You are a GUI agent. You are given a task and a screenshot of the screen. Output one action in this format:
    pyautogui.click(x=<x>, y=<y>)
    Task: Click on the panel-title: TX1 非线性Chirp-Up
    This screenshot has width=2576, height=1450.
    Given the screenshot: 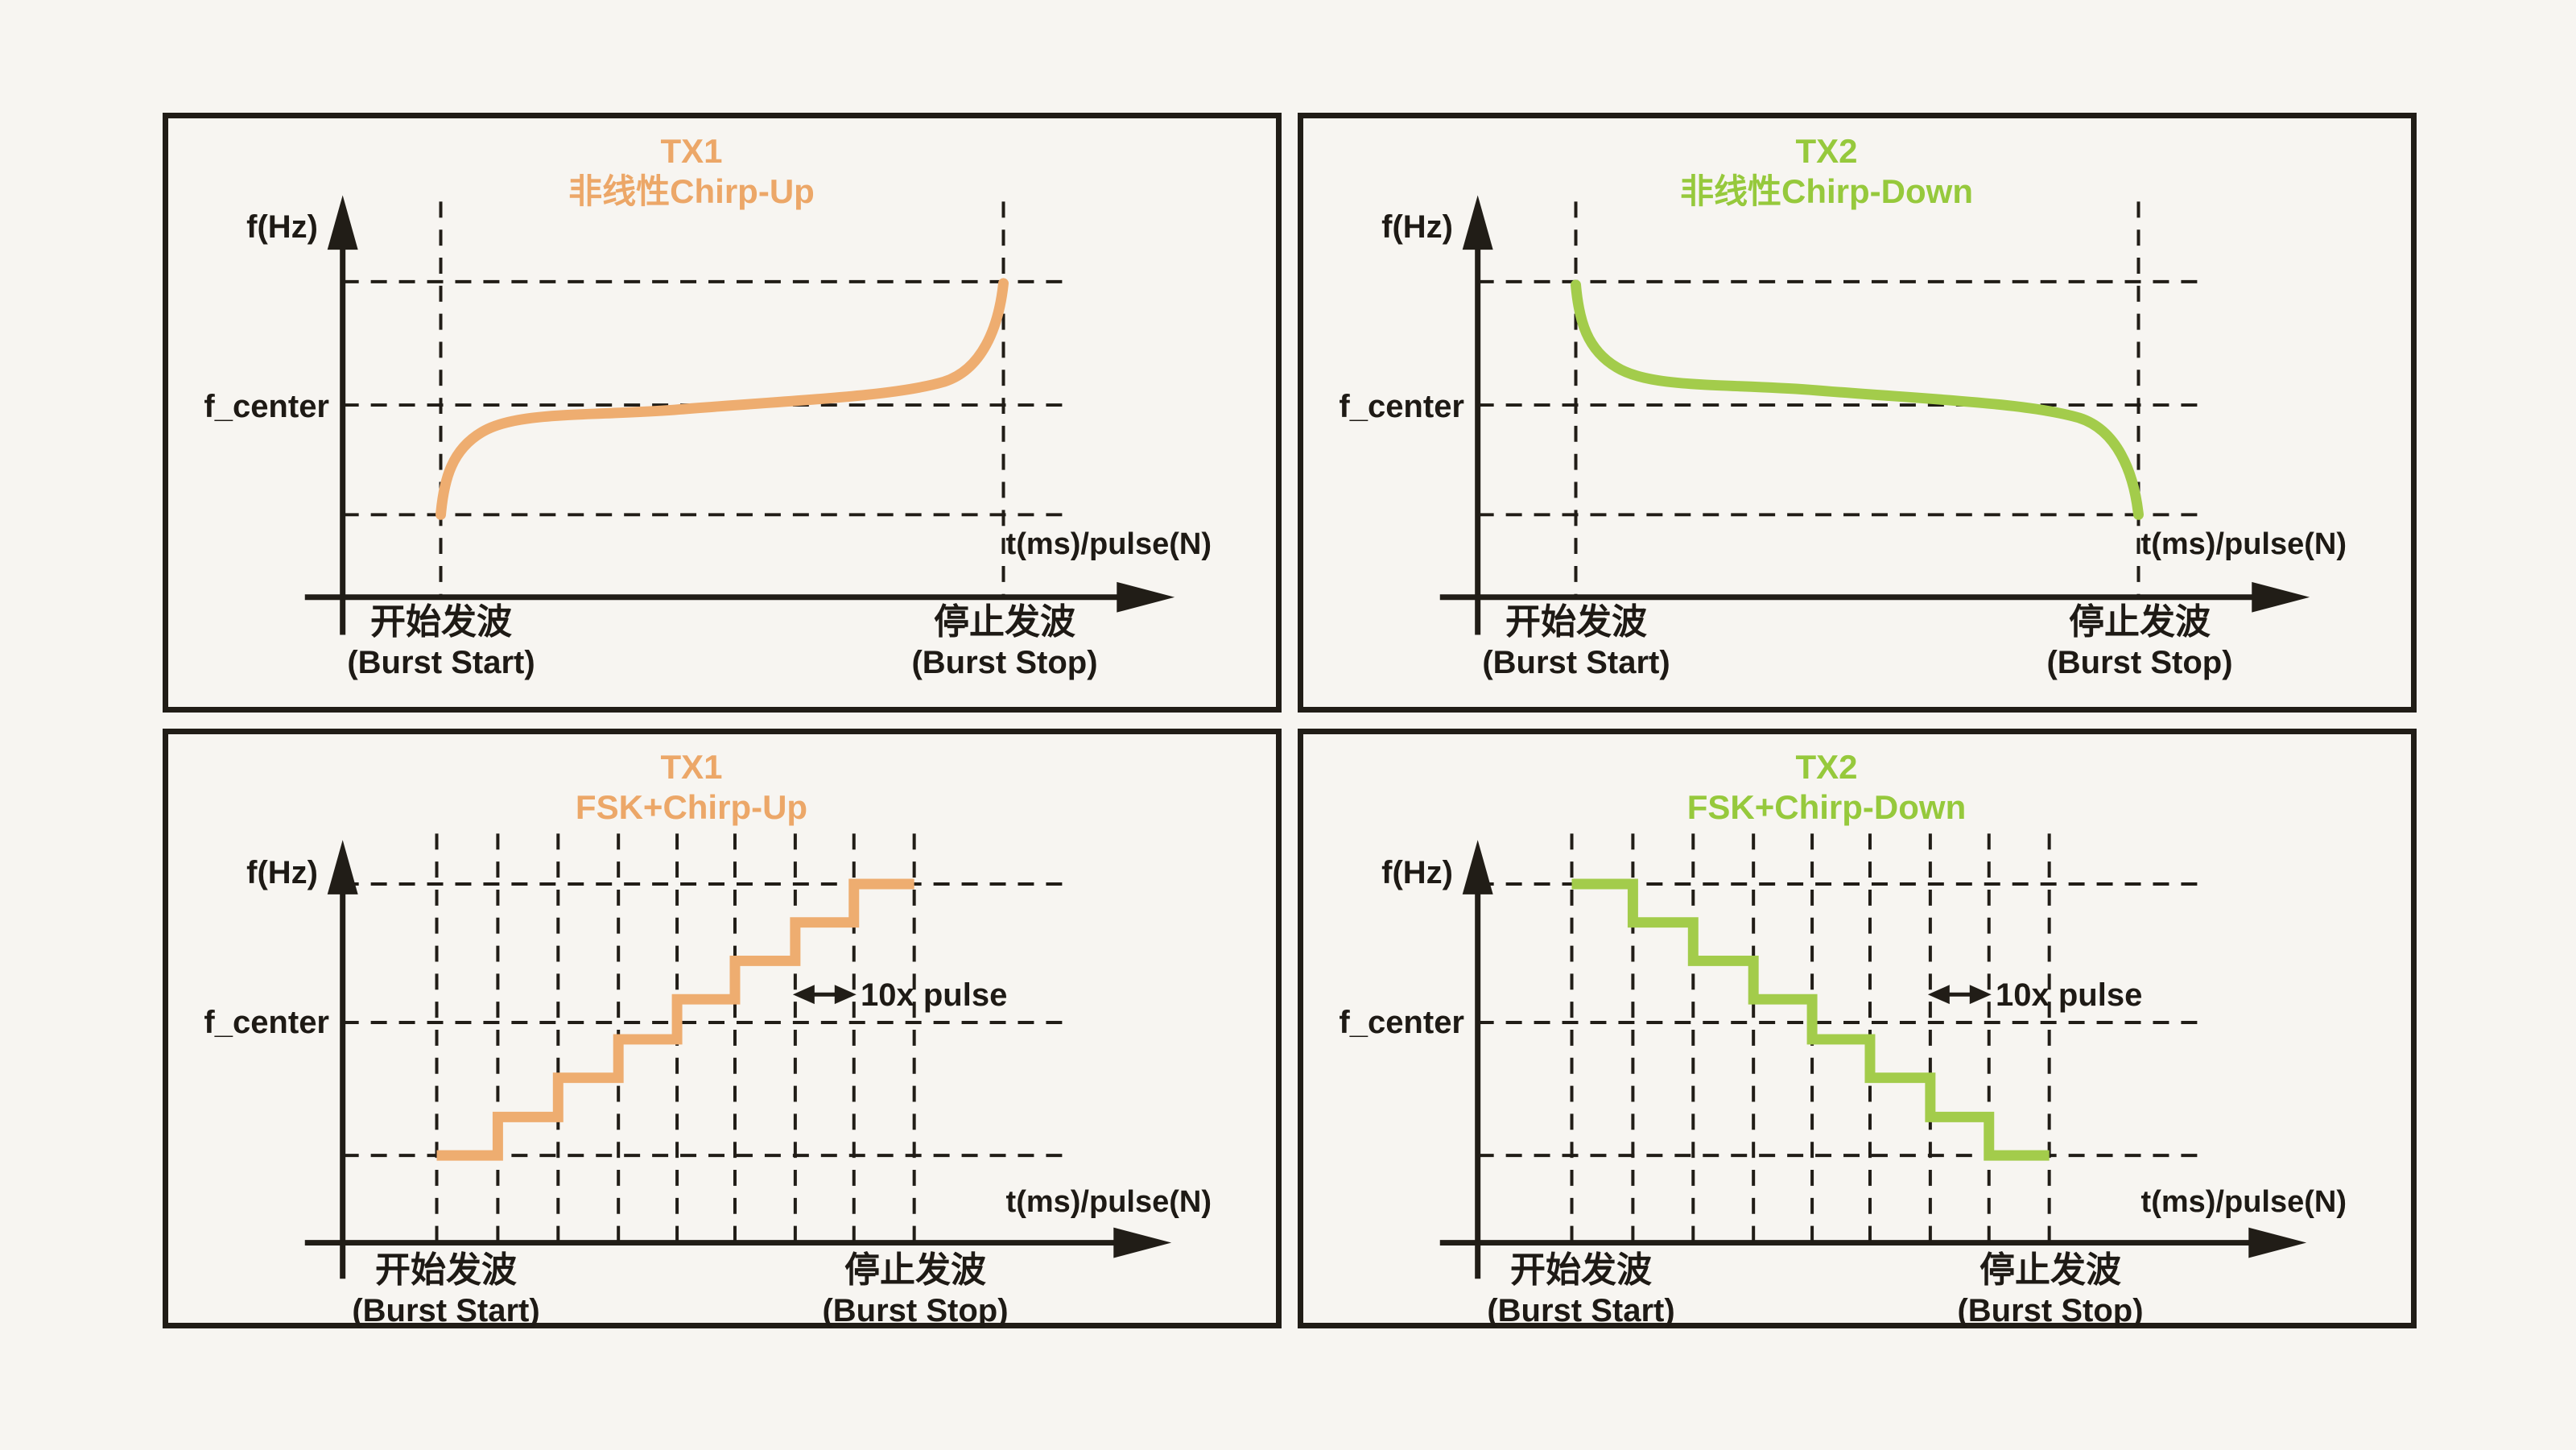 What is the action you would take?
    pyautogui.click(x=691, y=171)
    